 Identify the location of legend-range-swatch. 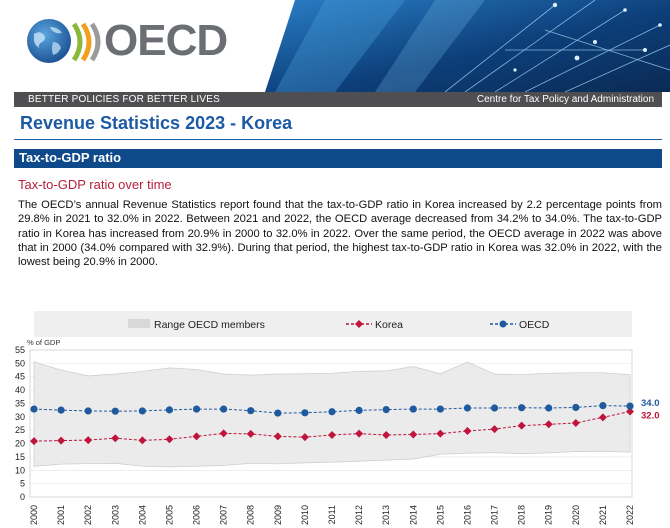
(139, 323).